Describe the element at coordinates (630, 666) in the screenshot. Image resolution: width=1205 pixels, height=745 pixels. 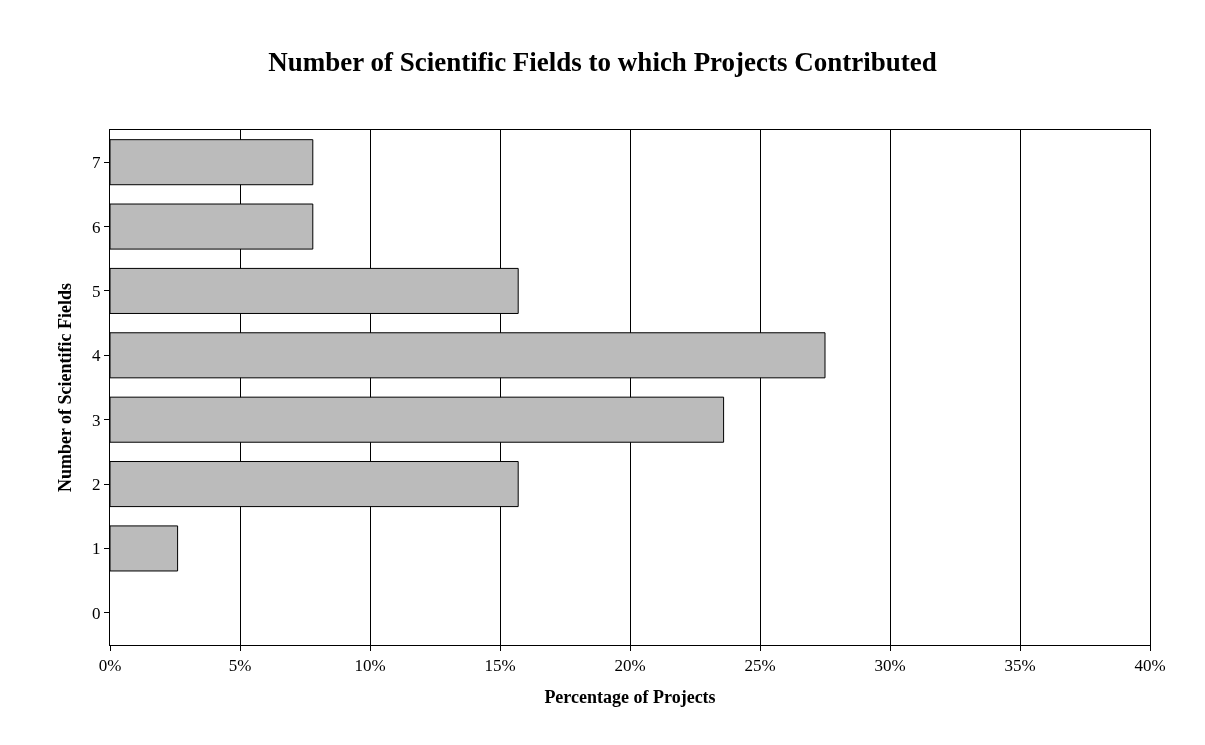
I see `x-tick-label: 20%` at that location.